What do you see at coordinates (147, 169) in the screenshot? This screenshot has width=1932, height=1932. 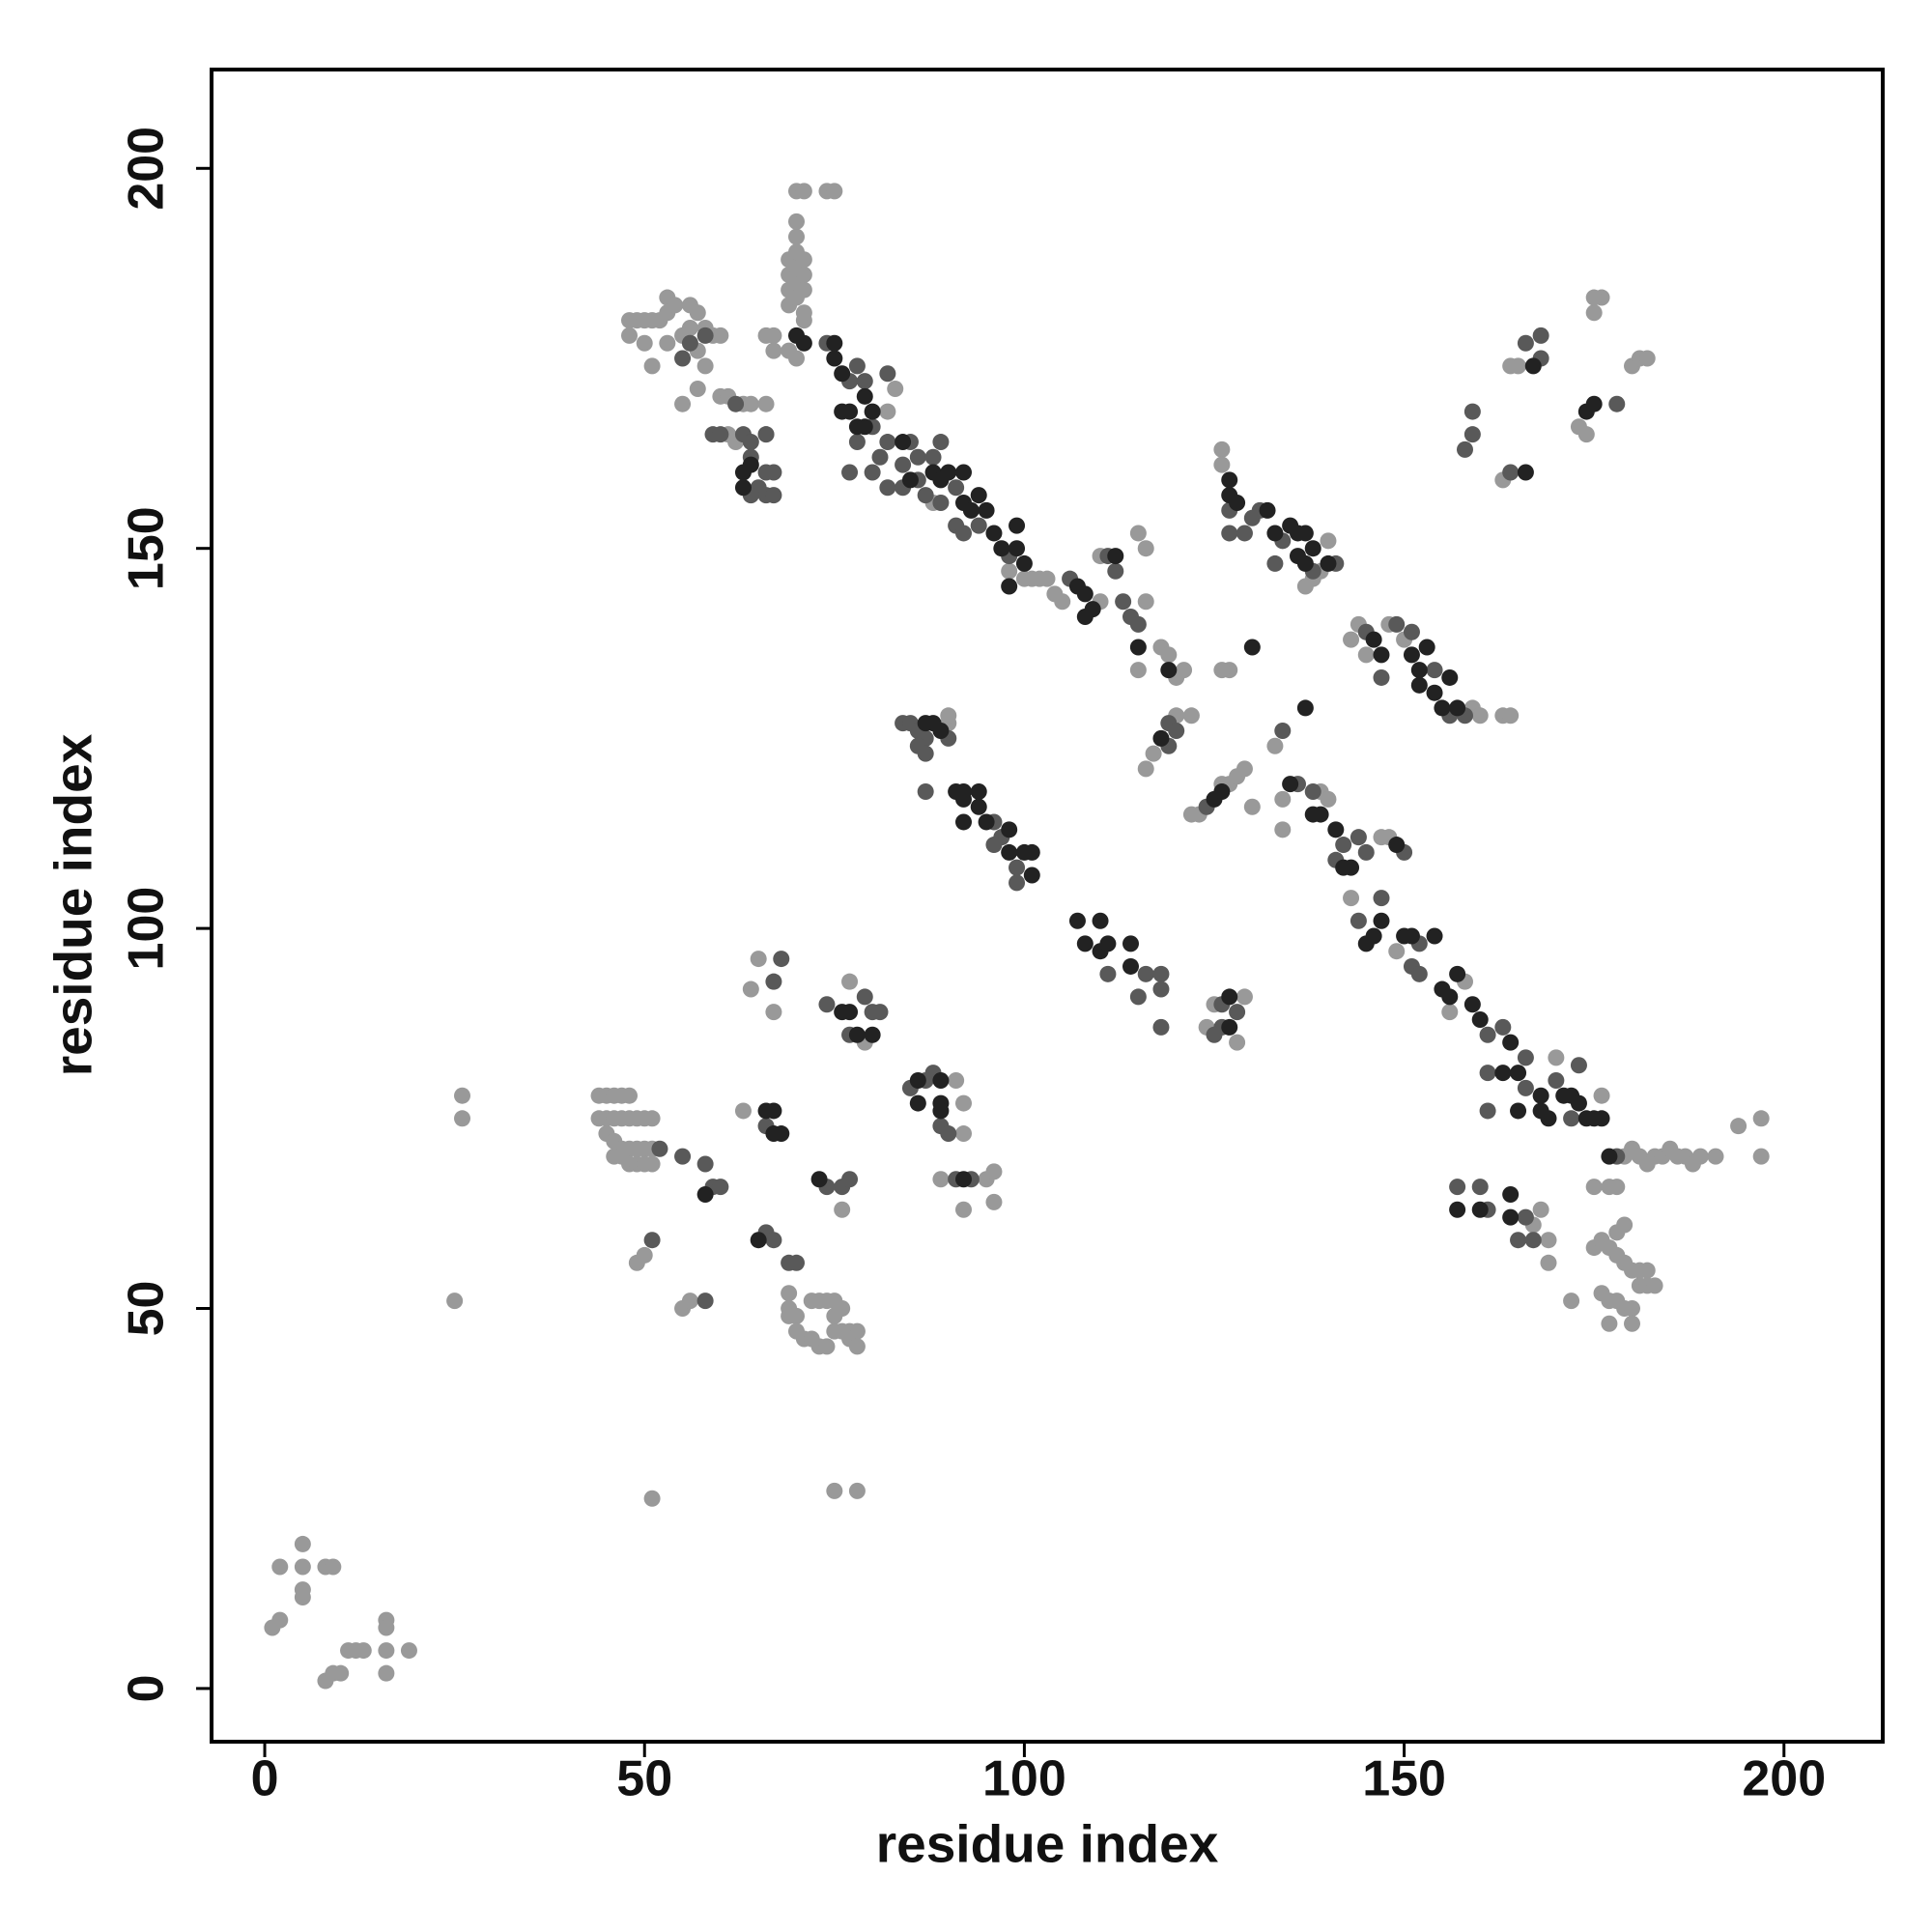 I see `y-tick-label: 200` at bounding box center [147, 169].